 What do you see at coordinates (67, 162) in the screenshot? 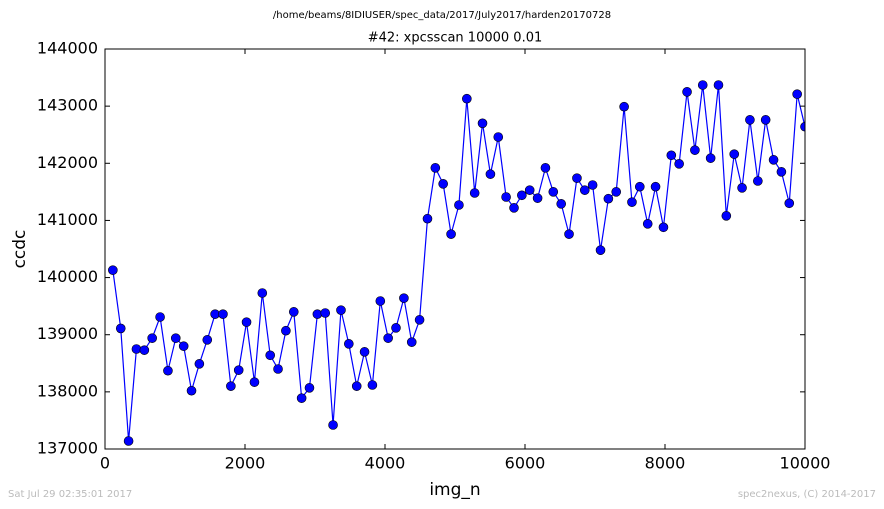
I see `y-tick-label: 142000` at bounding box center [67, 162].